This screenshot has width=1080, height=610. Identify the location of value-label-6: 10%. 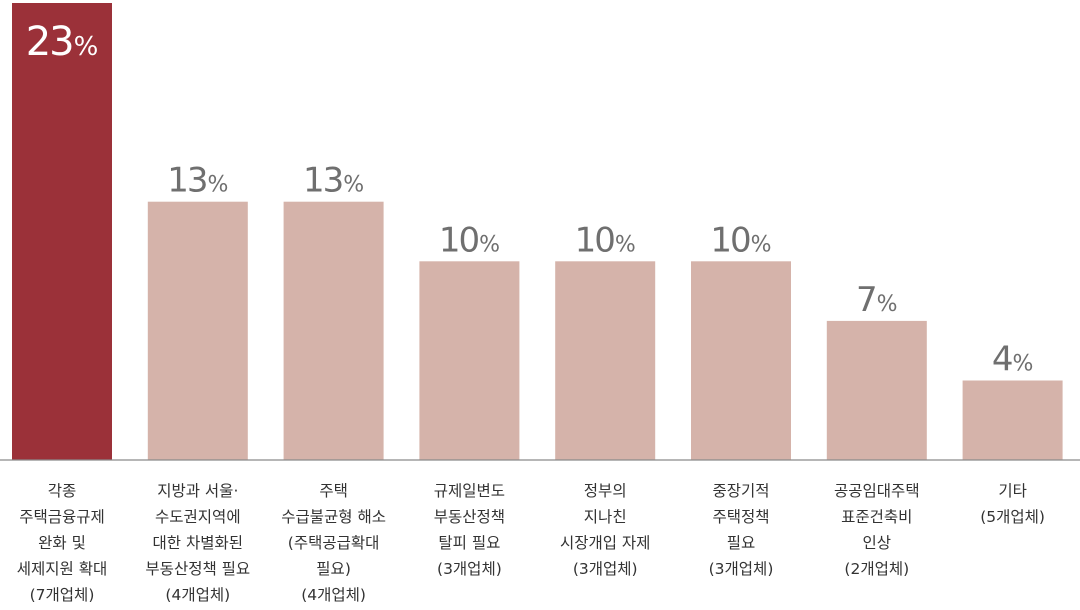
(740, 240).